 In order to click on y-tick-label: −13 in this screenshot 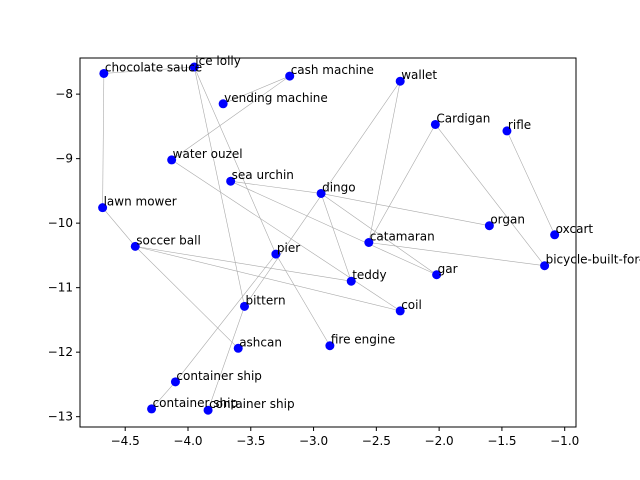, I will do `click(60, 417)`.